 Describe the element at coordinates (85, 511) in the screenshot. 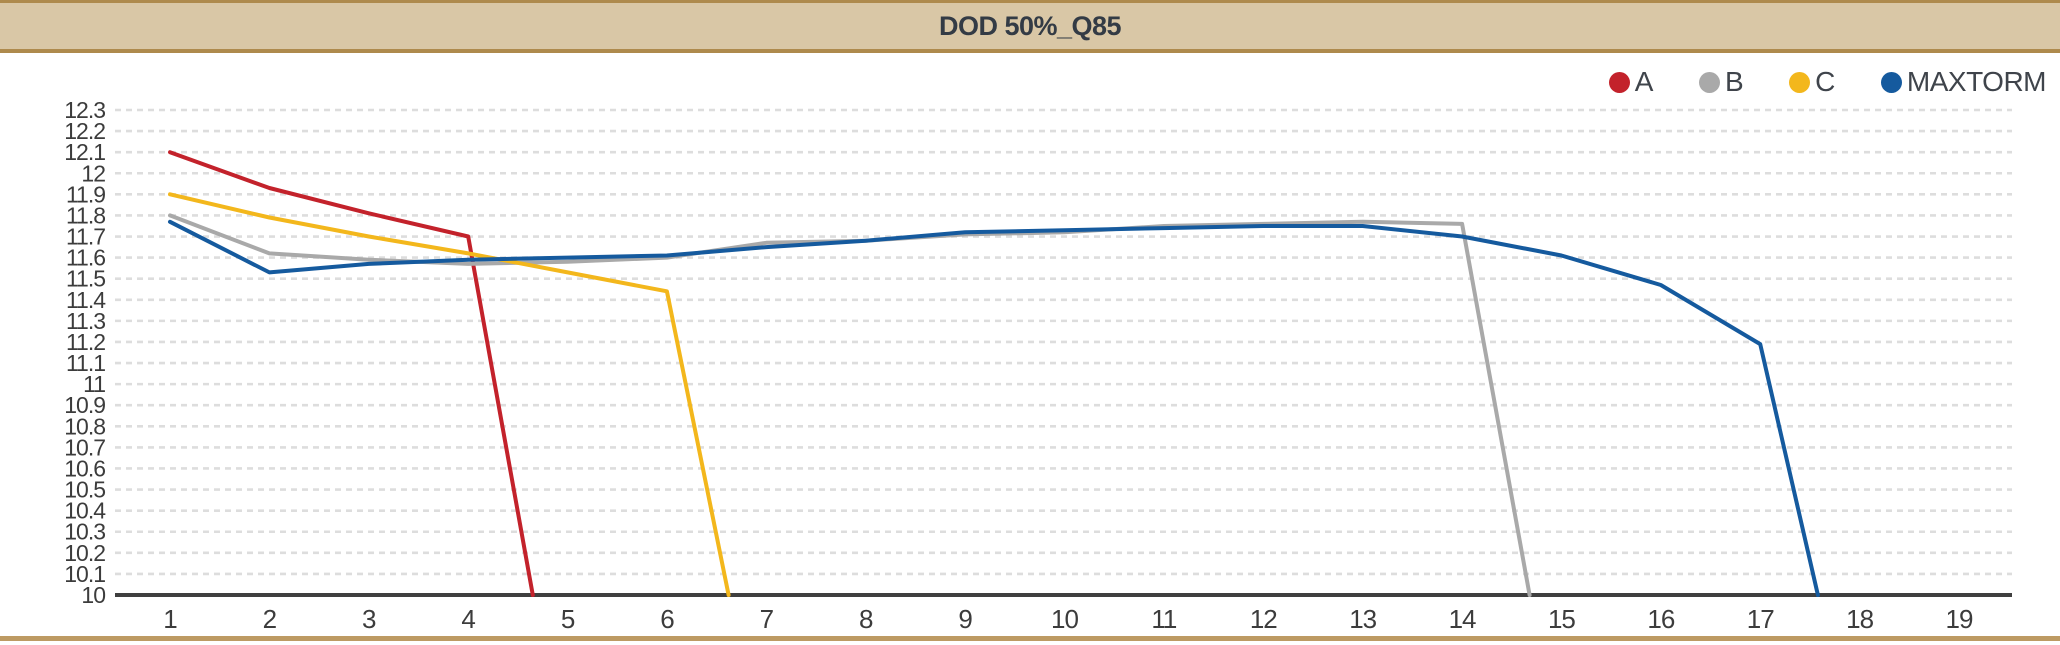

I see `y-axis-tick-label: 10.4` at that location.